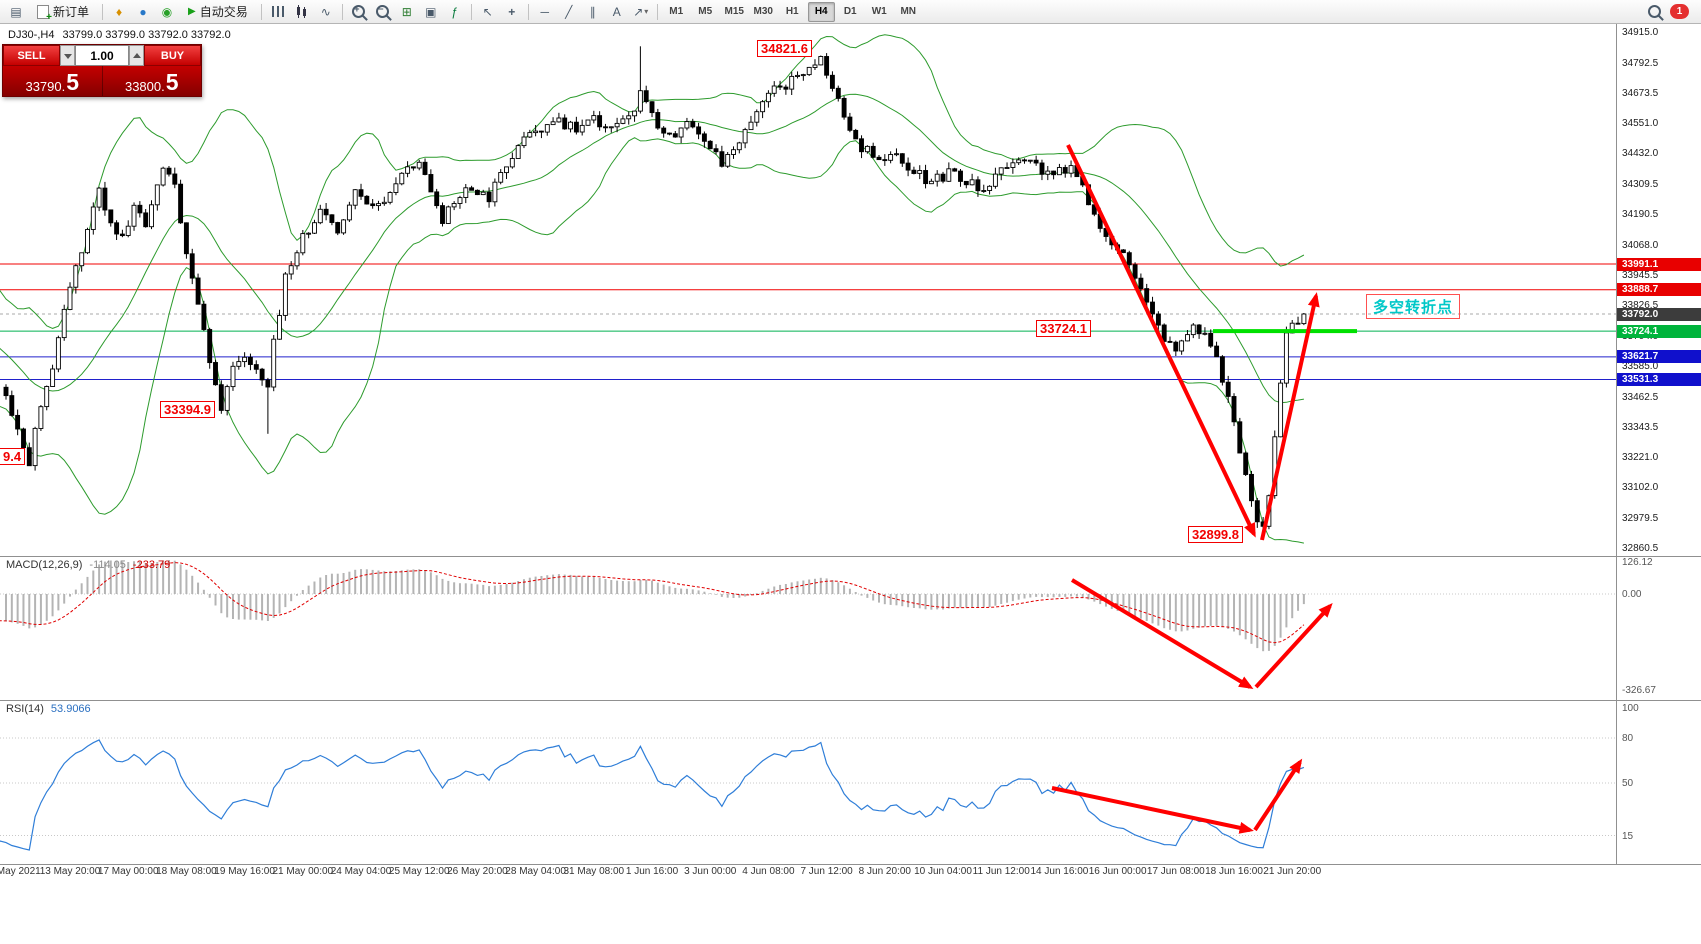 This screenshot has width=1701, height=944. I want to click on hline-tool-icon: ─, so click(544, 11).